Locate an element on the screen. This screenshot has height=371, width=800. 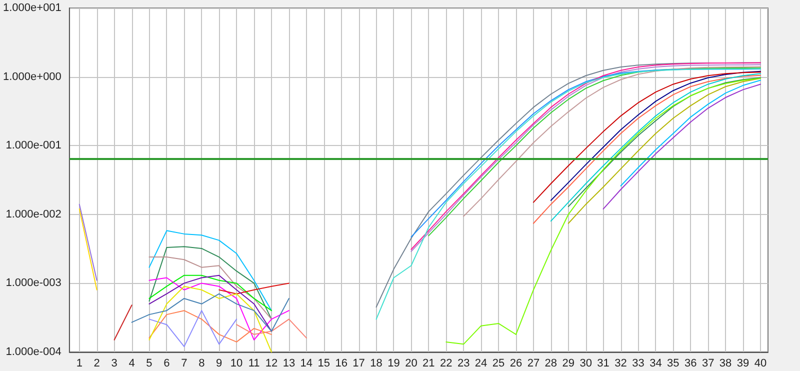
x-tick-label: 21 is located at coordinates (428, 364).